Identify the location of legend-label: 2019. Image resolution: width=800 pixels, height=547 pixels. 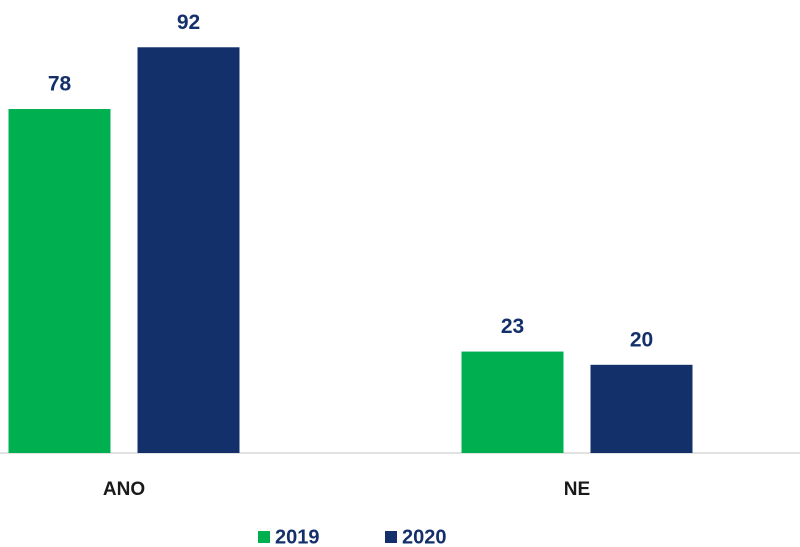
(297, 536).